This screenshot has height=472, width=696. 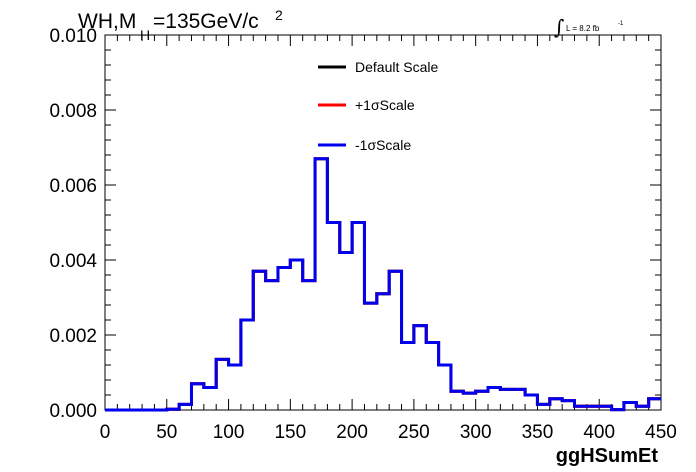 I want to click on chart-title-part2: =135GeV/c, so click(x=206, y=21).